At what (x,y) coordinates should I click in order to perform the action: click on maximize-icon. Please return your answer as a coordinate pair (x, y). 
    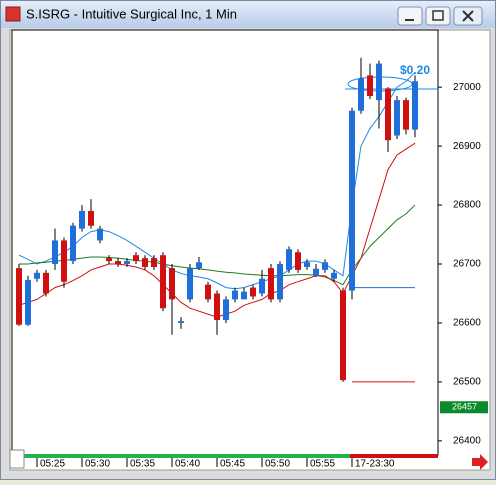
    Looking at the image, I should click on (438, 15).